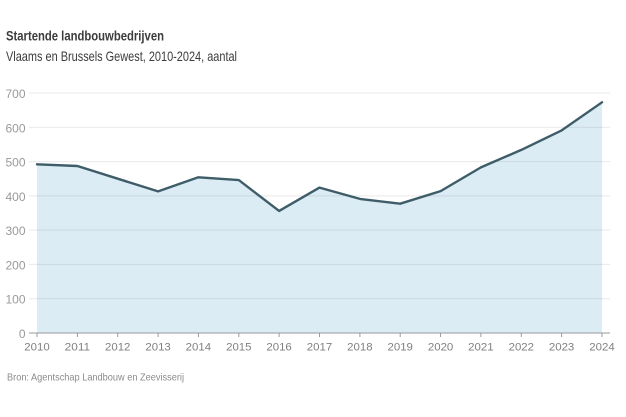  I want to click on svg-text: 2016, so click(278, 348).